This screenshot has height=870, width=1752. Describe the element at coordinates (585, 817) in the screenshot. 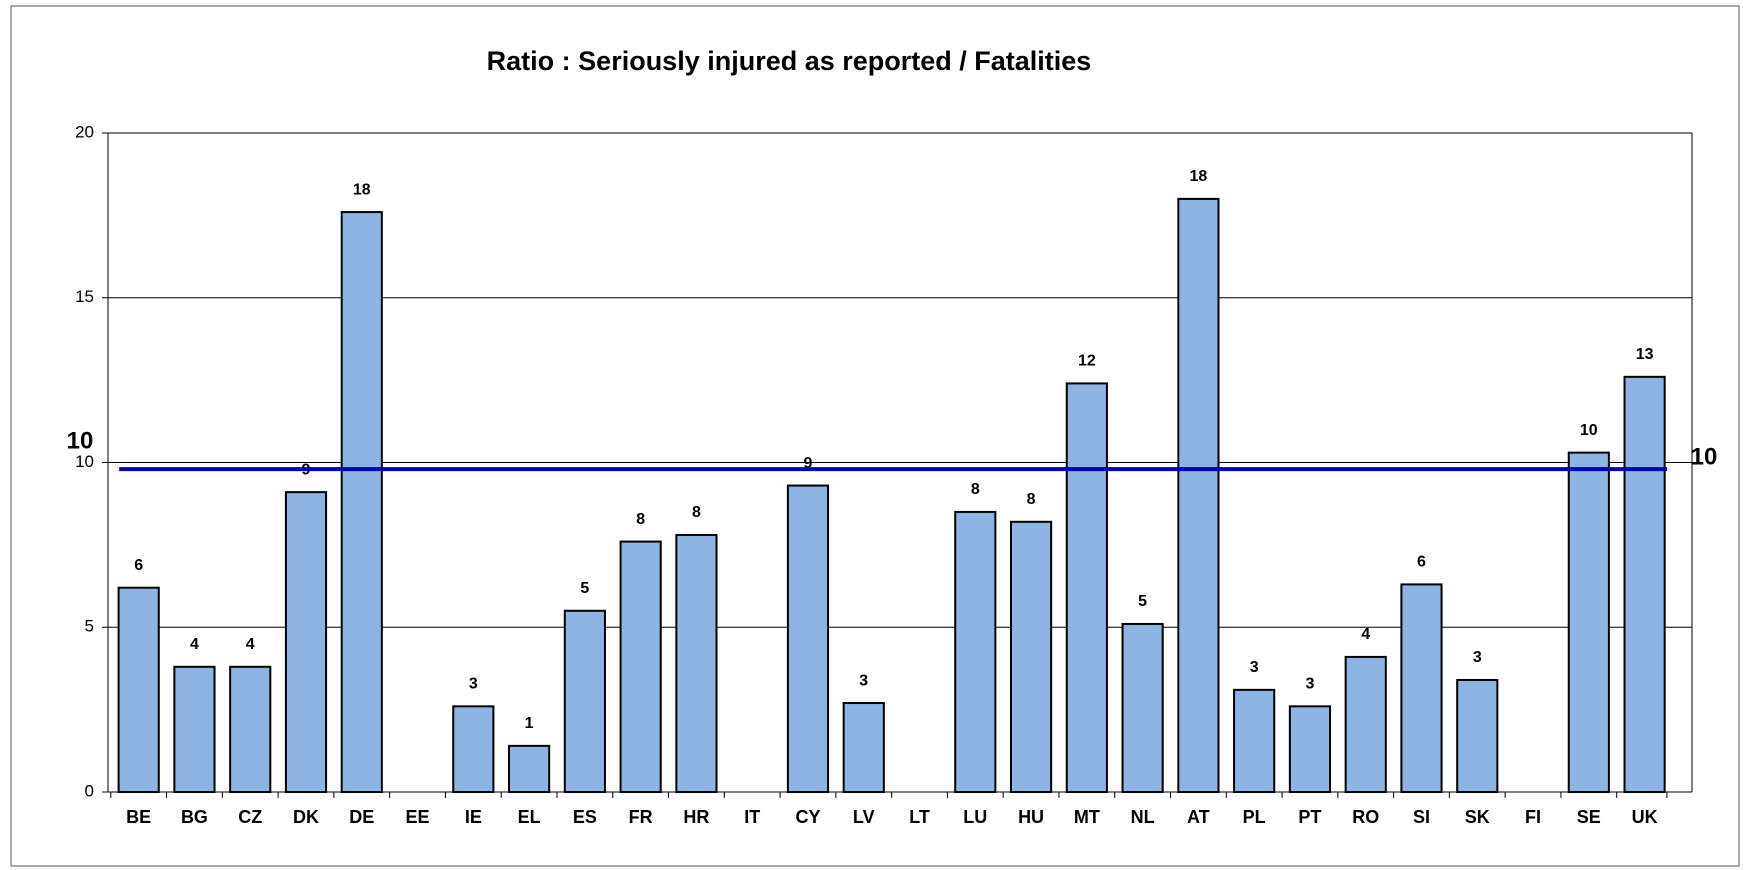

I see `x-tick-label: ES` at that location.